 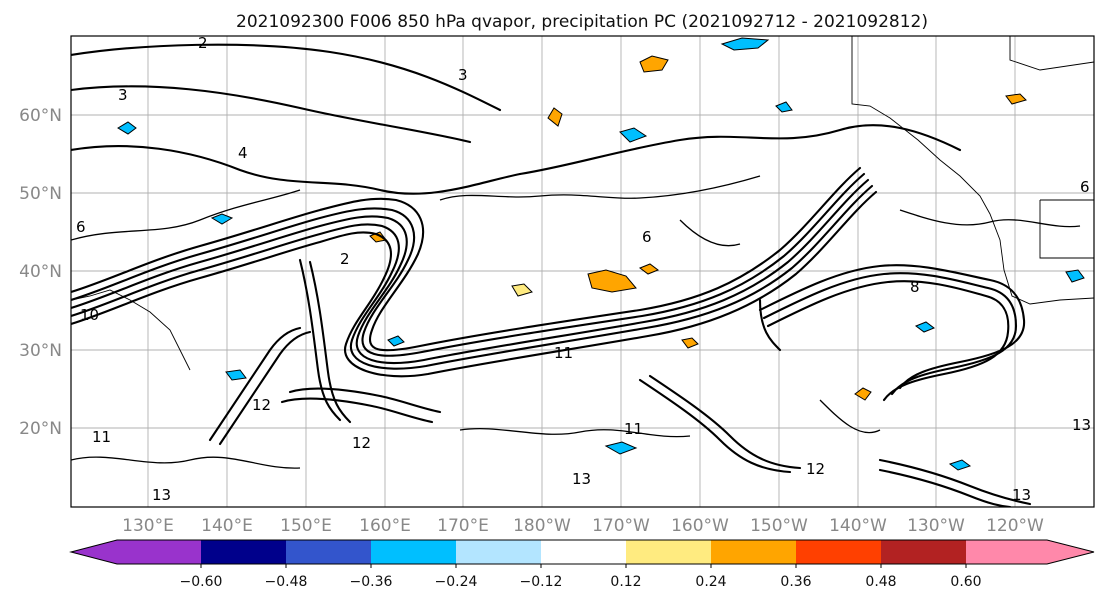 I want to click on lon-label-150e: 150°E, so click(x=306, y=526).